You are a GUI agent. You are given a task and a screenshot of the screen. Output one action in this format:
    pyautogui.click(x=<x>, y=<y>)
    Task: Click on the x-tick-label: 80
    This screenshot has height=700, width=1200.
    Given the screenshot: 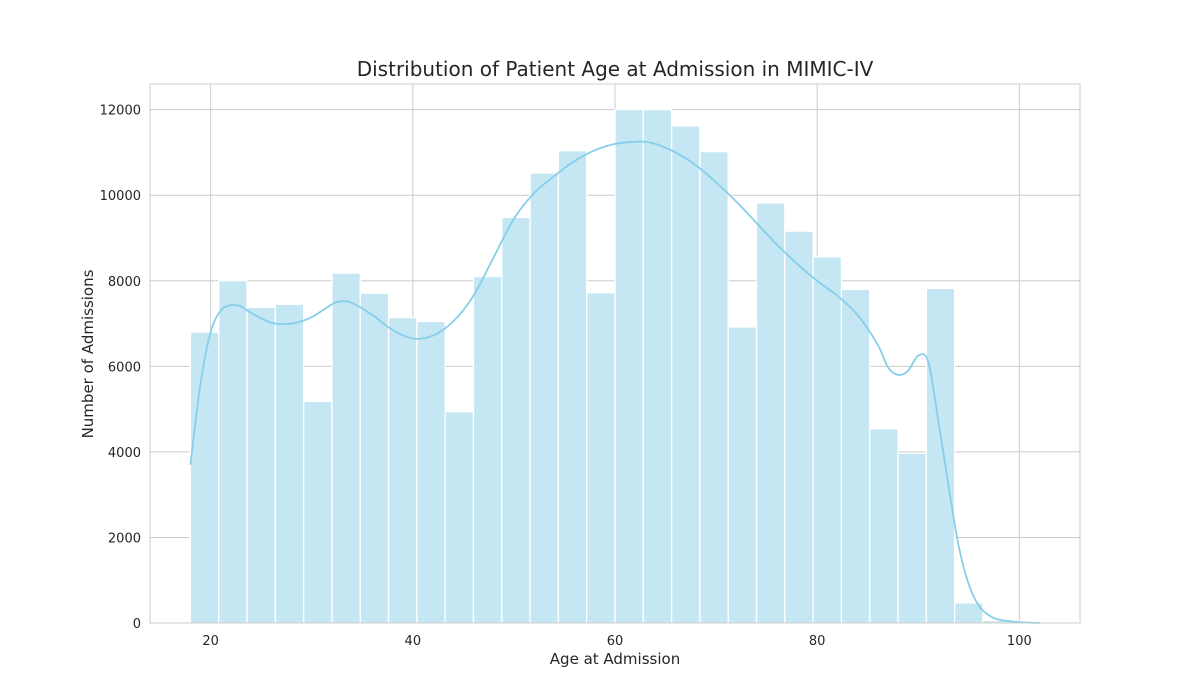 What is the action you would take?
    pyautogui.click(x=817, y=641)
    